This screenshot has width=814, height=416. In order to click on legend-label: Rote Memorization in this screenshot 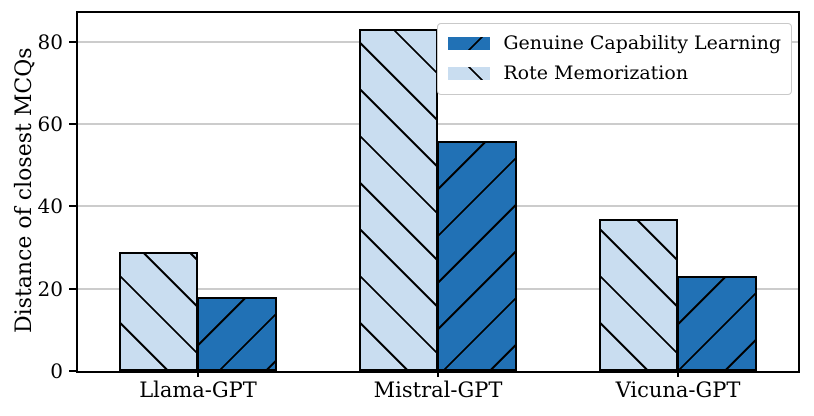, I will do `click(596, 72)`.